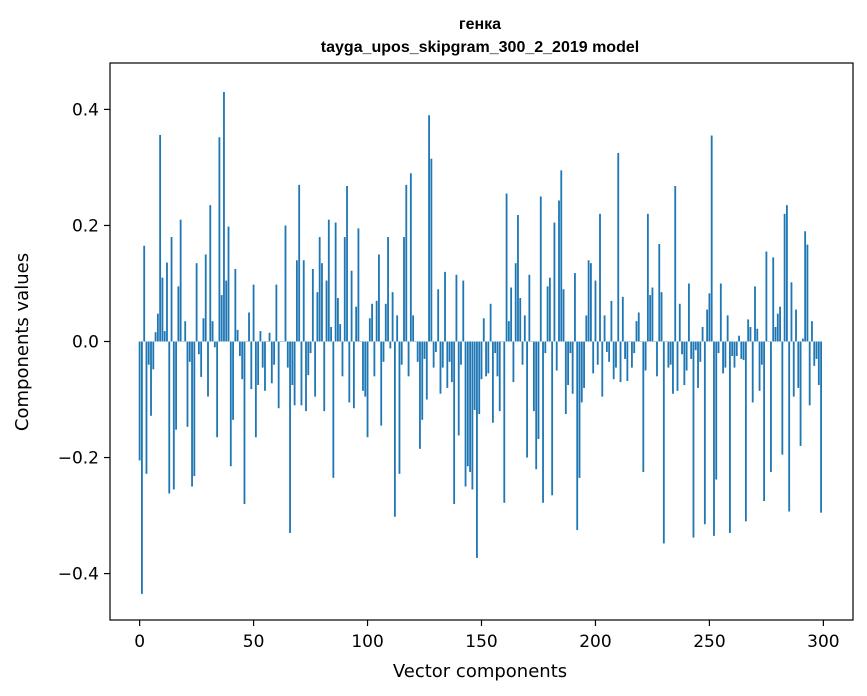 The width and height of the screenshot is (867, 696). I want to click on x-tick-label: 250, so click(709, 642).